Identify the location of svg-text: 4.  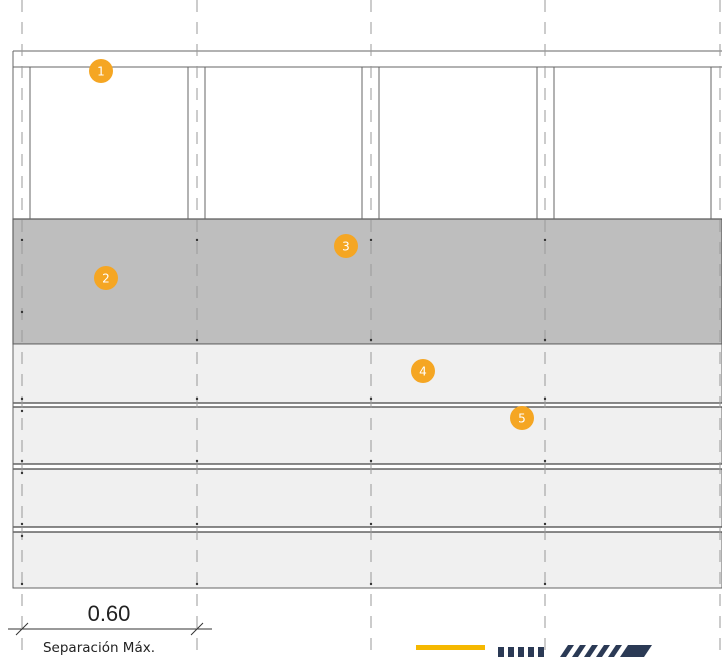
(423, 372).